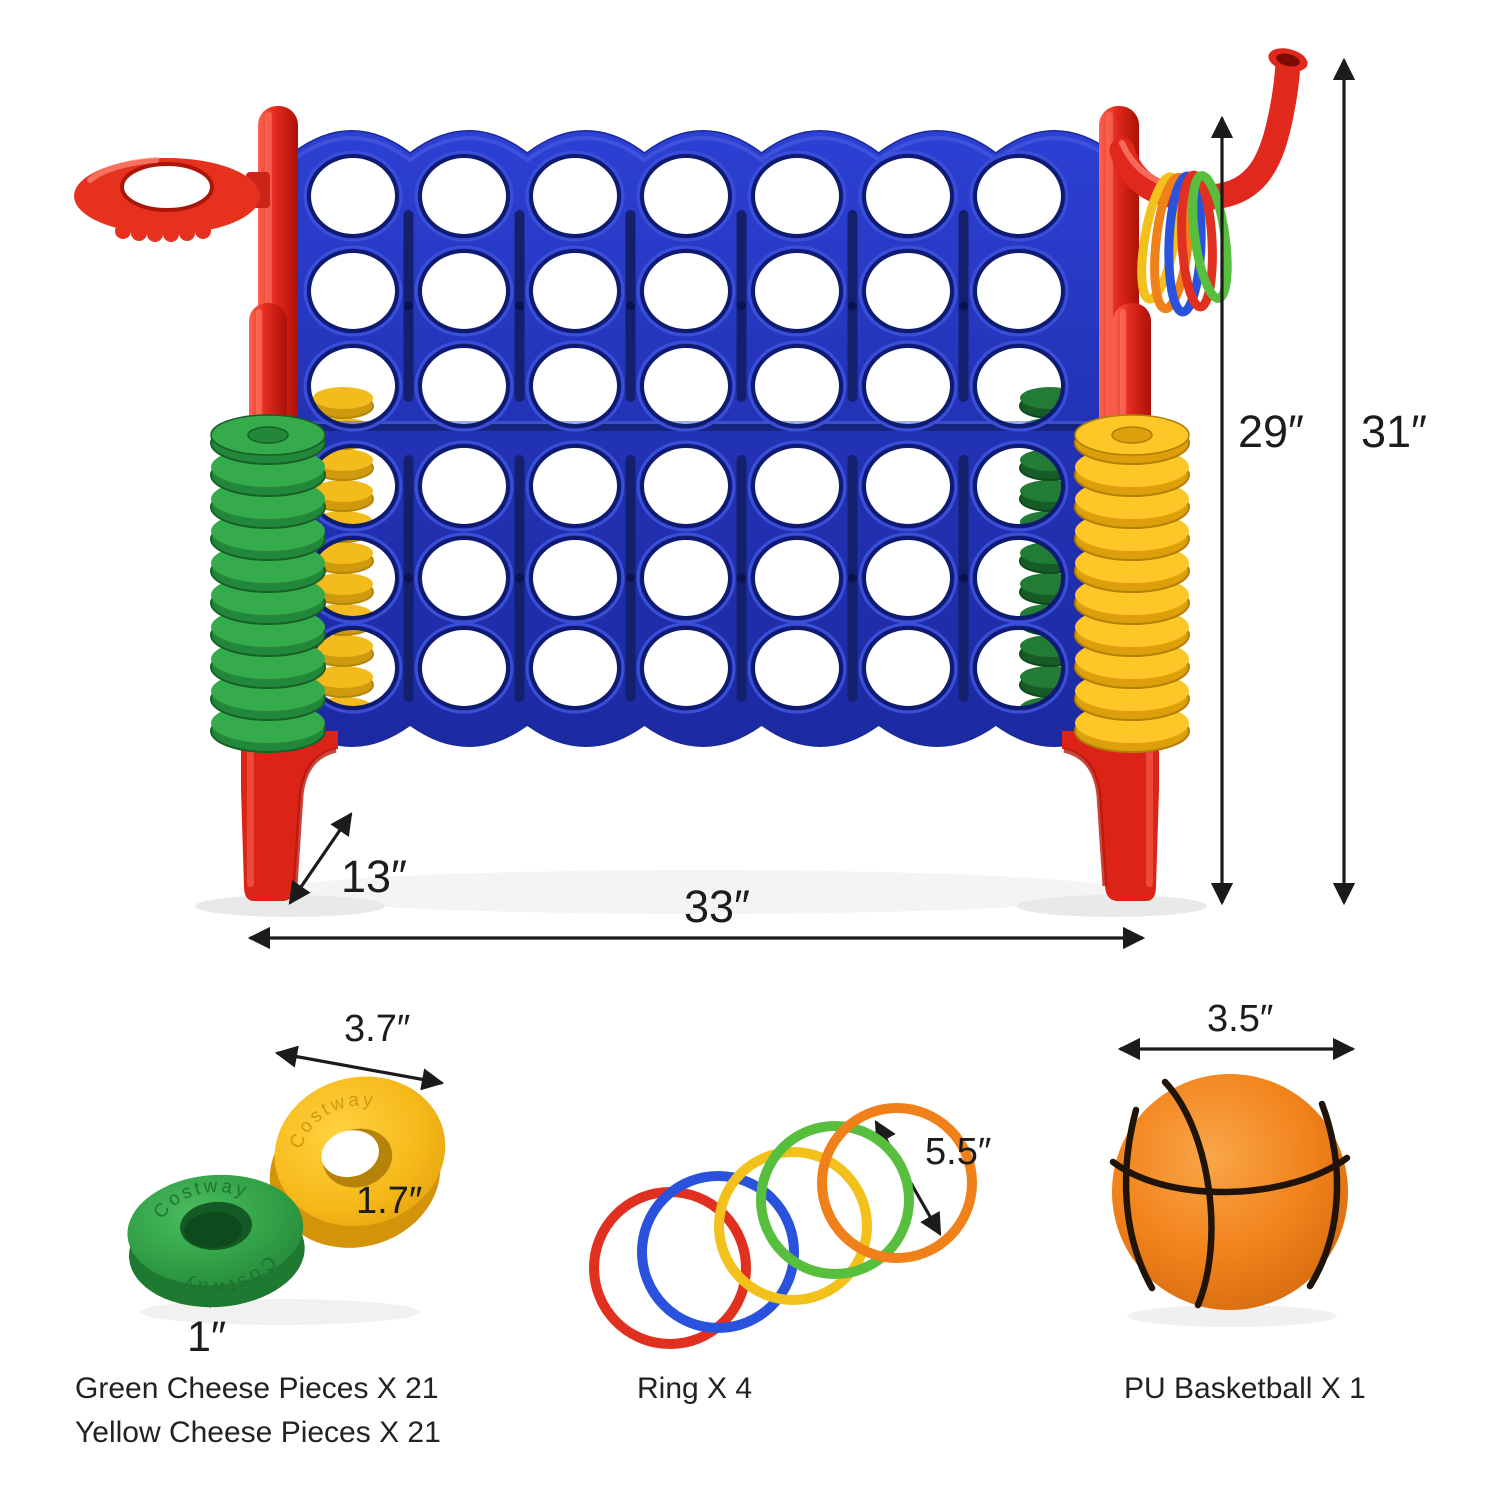 The image size is (1500, 1500). I want to click on dimension-label-31: 31″, so click(1394, 431).